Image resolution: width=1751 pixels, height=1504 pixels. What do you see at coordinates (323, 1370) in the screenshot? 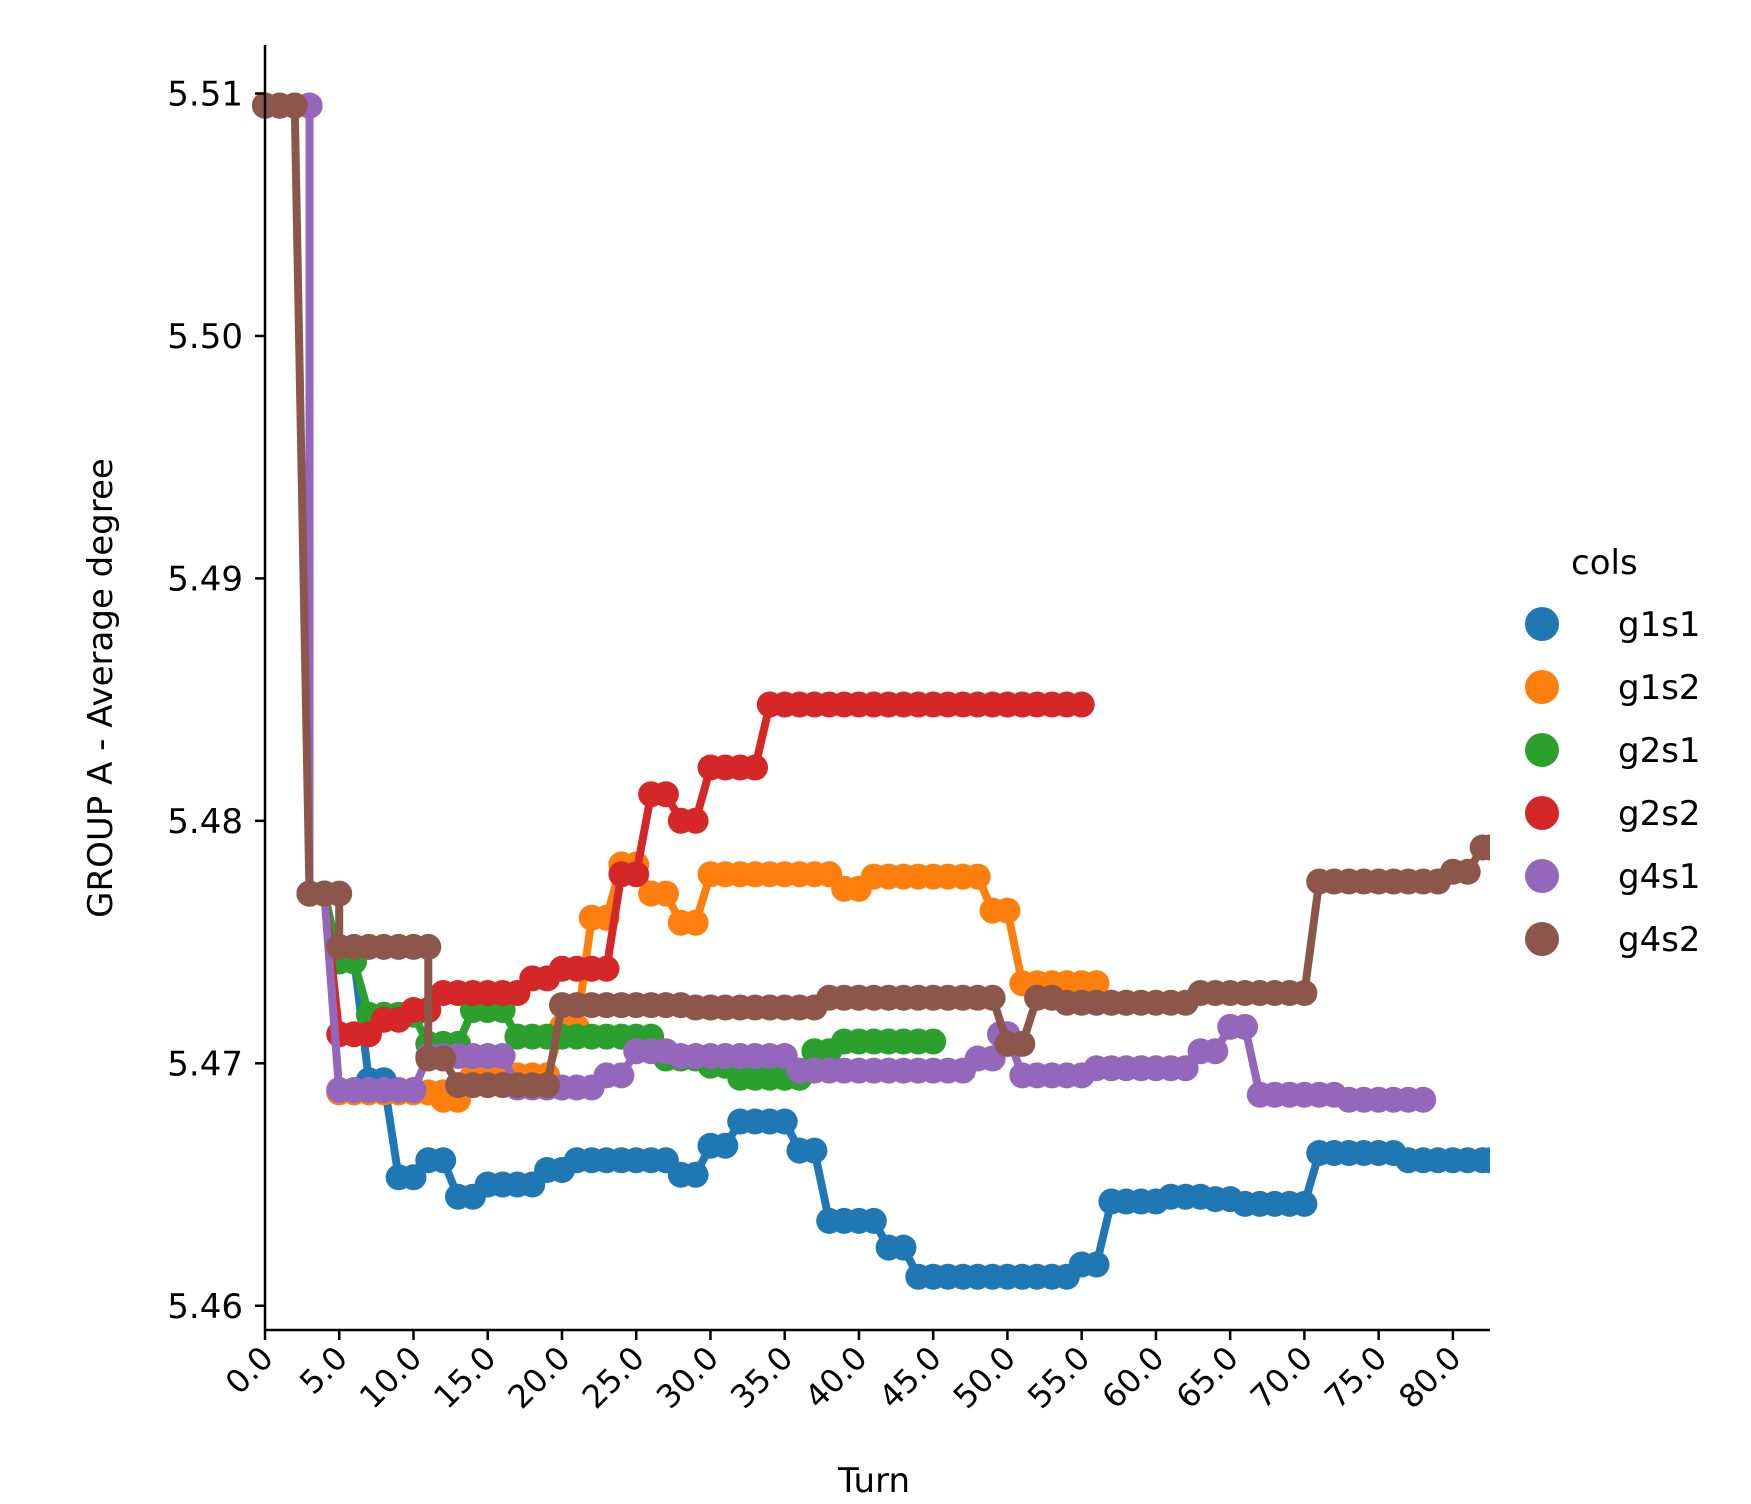
I see `x-tick-label: 5.0` at bounding box center [323, 1370].